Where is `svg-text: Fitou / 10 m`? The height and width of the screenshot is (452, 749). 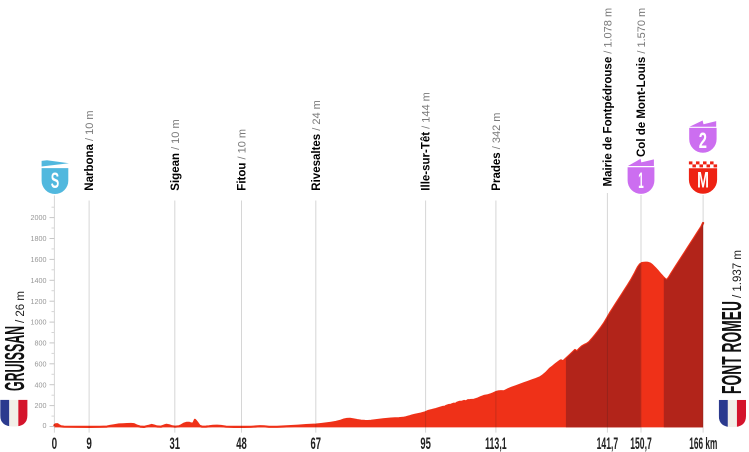 svg-text: Fitou / 10 m is located at coordinates (243, 160).